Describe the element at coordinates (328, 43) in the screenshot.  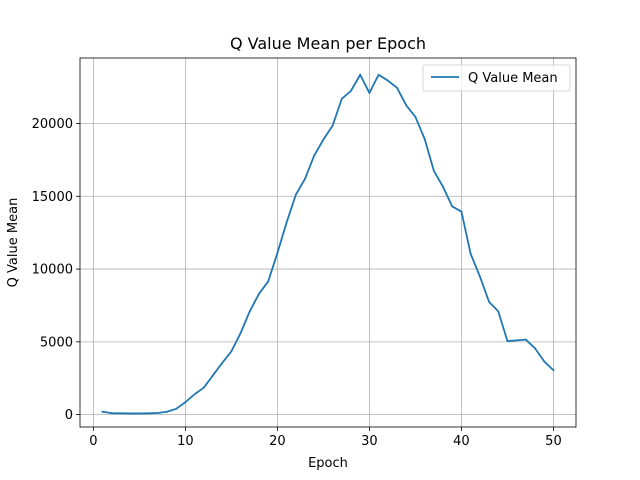
I see `chart-title: Q Value Mean per Epoch` at that location.